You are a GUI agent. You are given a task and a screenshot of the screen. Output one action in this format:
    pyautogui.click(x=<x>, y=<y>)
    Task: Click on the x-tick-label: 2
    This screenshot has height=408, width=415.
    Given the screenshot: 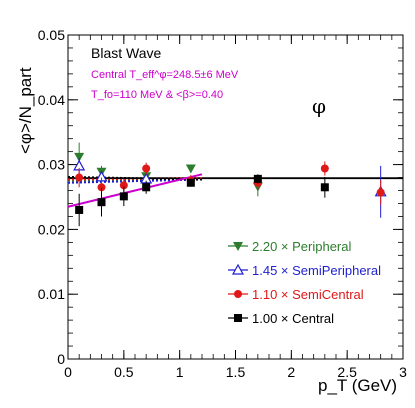 What is the action you would take?
    pyautogui.click(x=291, y=372)
    